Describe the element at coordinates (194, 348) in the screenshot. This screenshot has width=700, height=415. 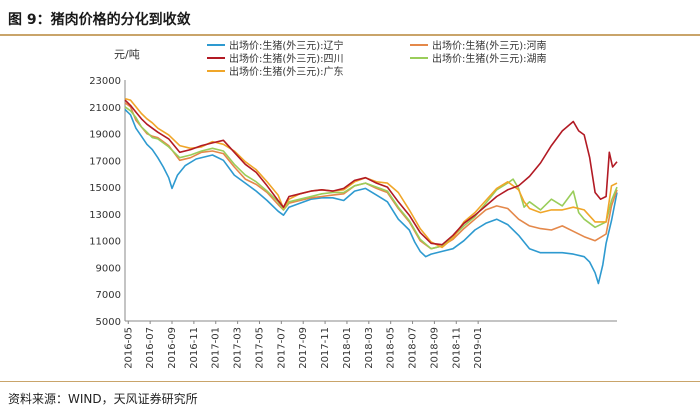
I see `x-tick-label: 2016-11` at that location.